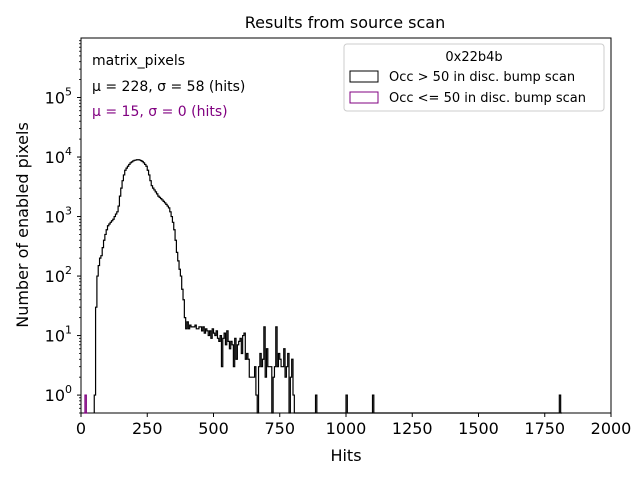 Image resolution: width=640 pixels, height=480 pixels. Describe the element at coordinates (81, 428) in the screenshot. I see `x-tick-label: 0` at that location.